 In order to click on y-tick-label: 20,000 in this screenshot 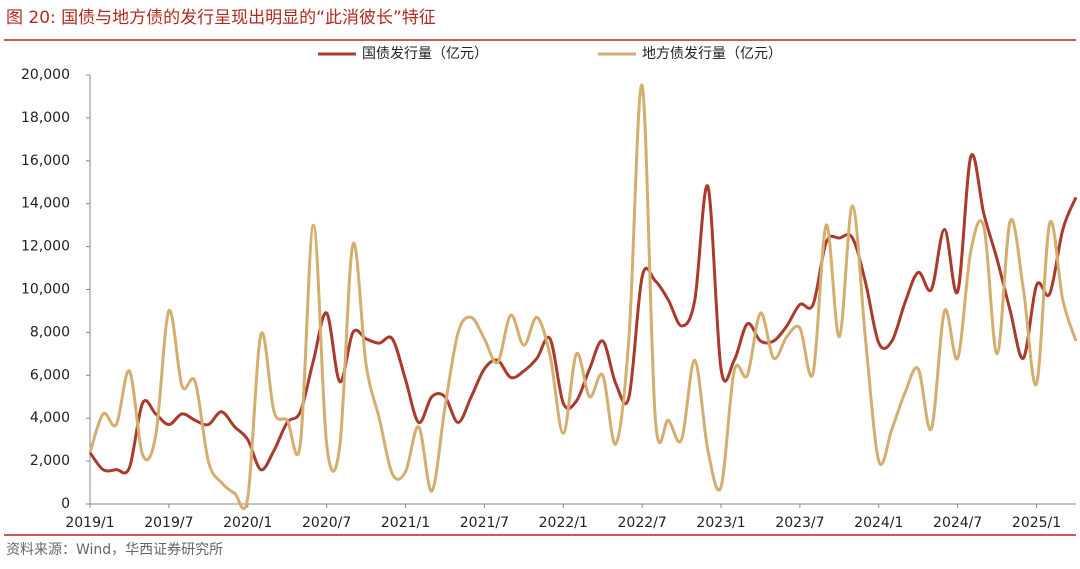, I will do `click(45, 75)`.